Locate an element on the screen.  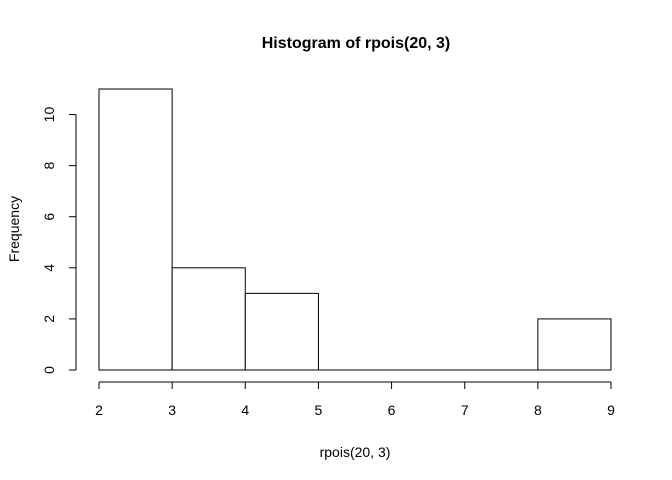
y-axis-label: Frequency is located at coordinates (14, 229).